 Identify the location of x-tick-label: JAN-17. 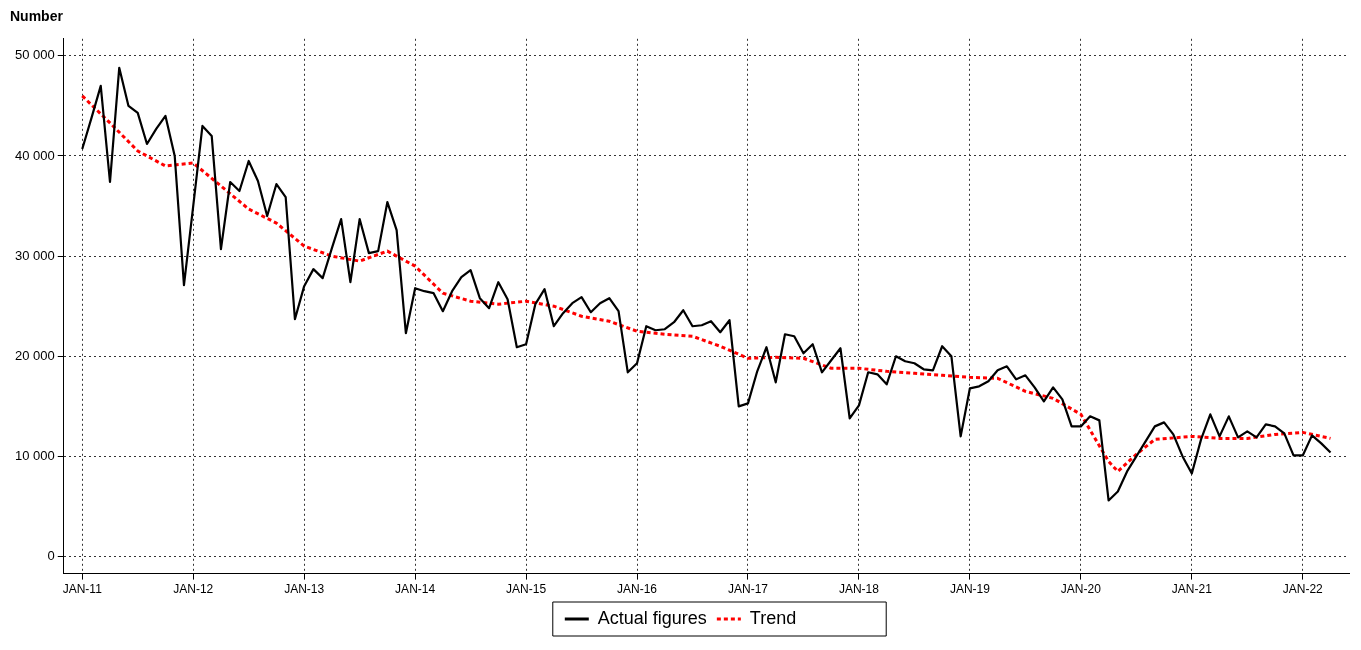
(748, 589).